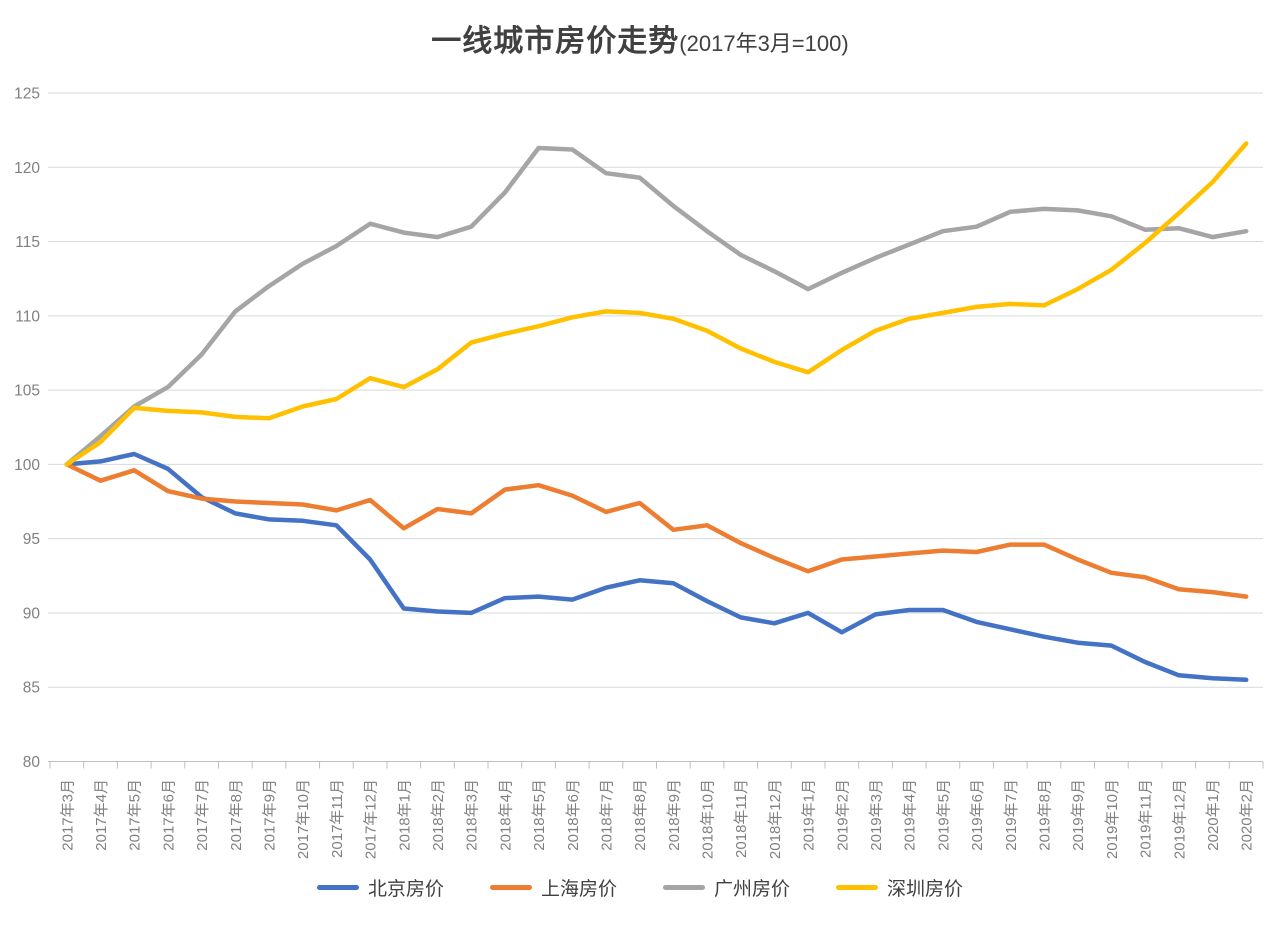 This screenshot has height=926, width=1280. What do you see at coordinates (27, 465) in the screenshot?
I see `y-tick-label: 100` at bounding box center [27, 465].